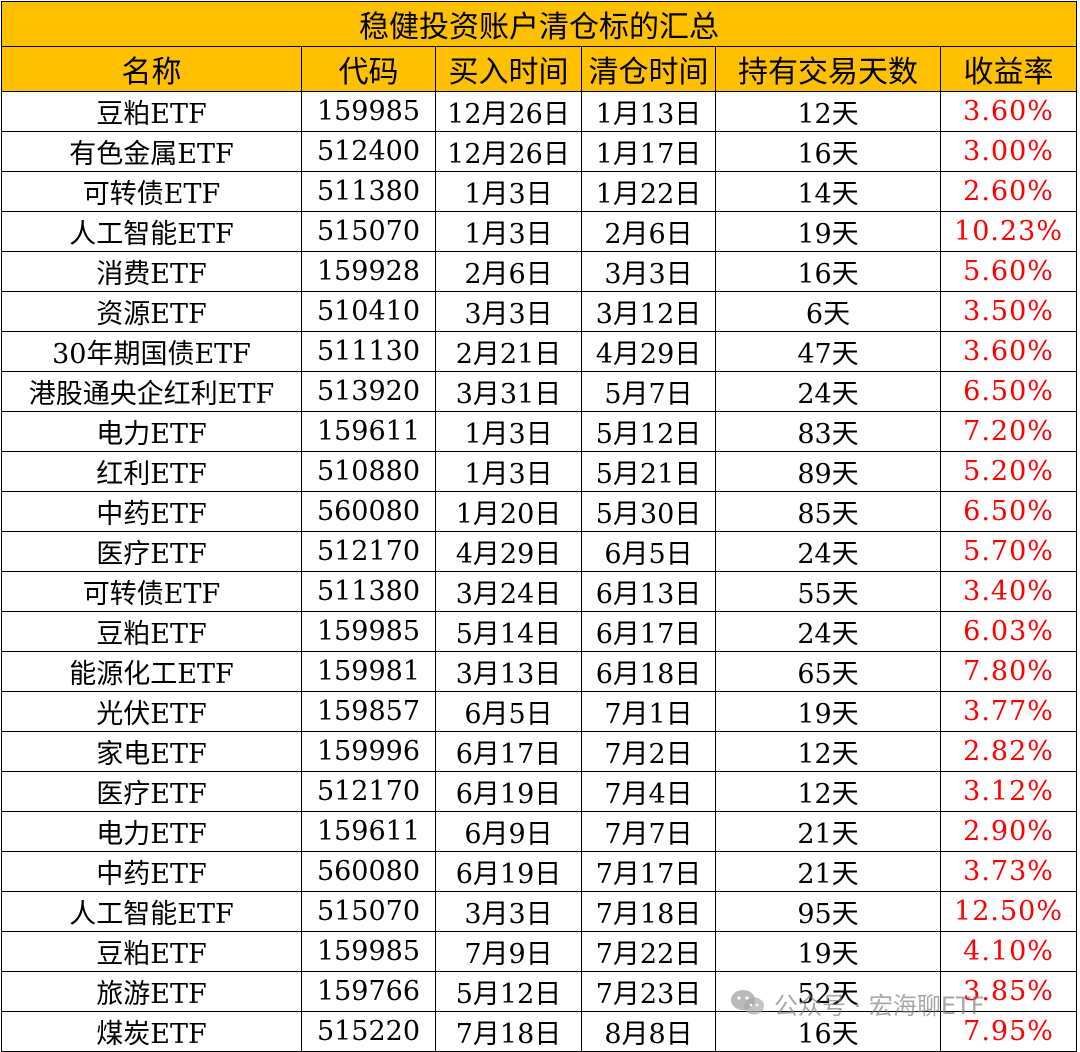  What do you see at coordinates (1008, 431) in the screenshot?
I see `cell-return: 7.20%` at bounding box center [1008, 431].